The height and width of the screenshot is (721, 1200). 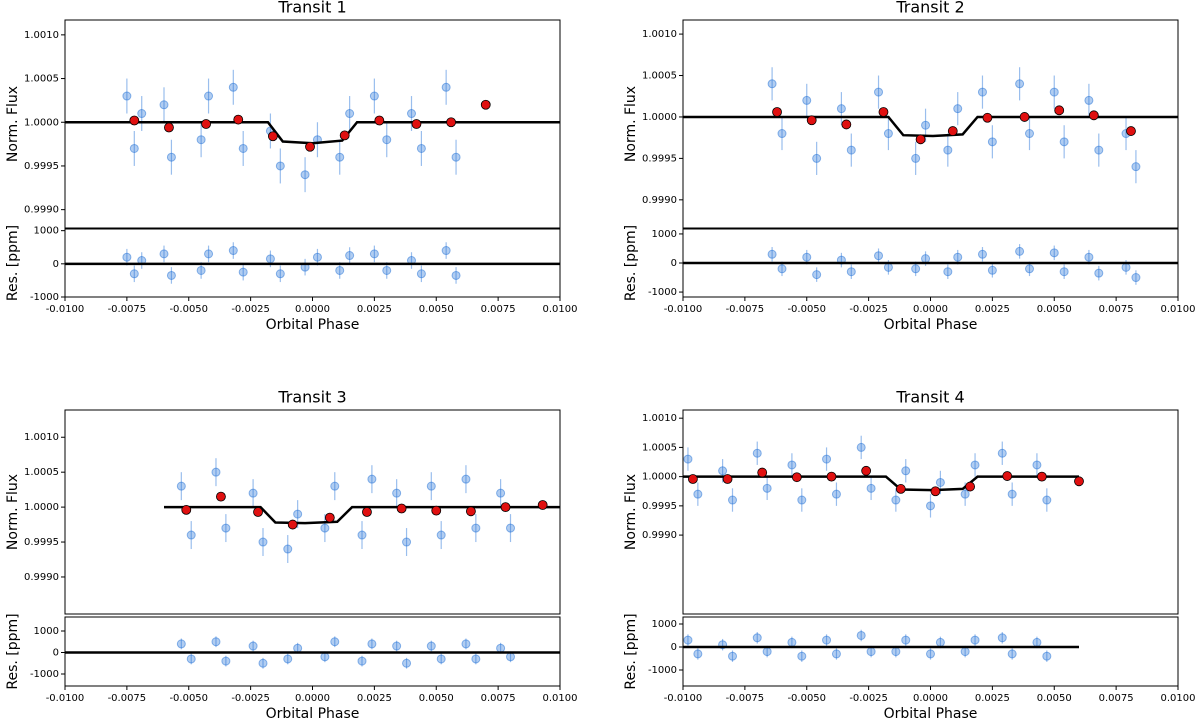 What do you see at coordinates (631, 263) in the screenshot?
I see `y-axis-label: Res. [ppm]` at bounding box center [631, 263].